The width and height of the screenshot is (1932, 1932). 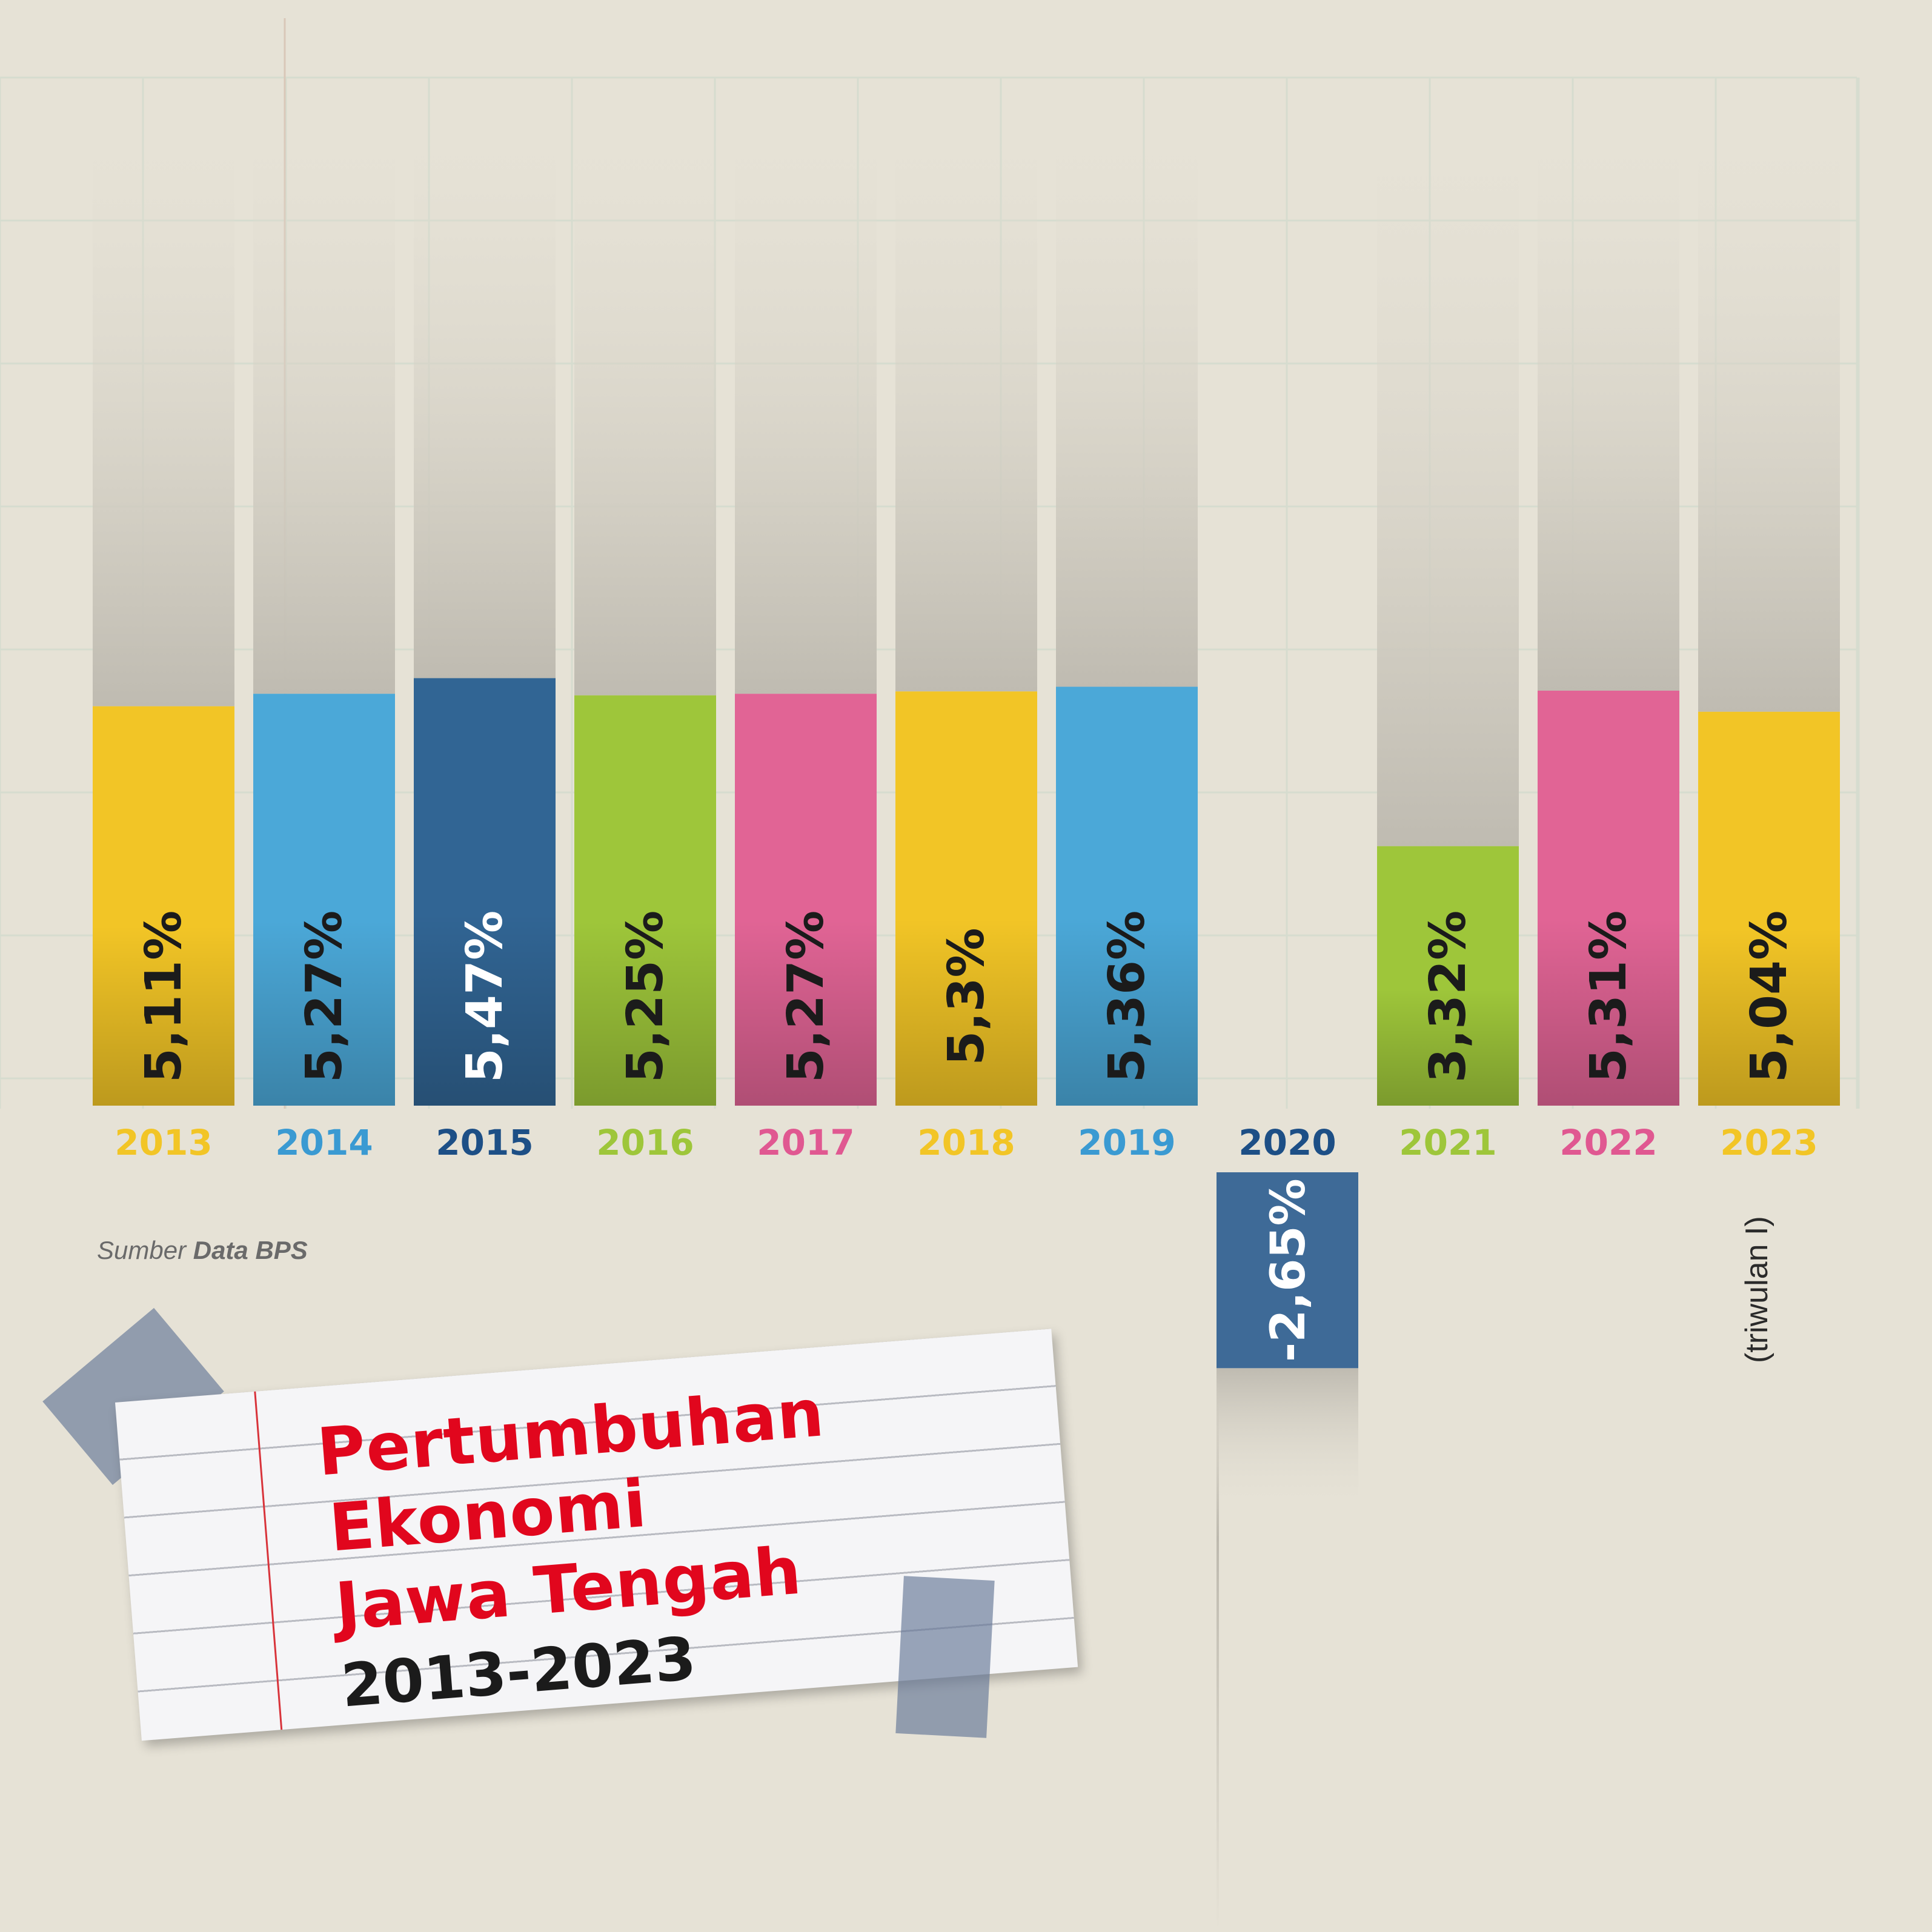 I want to click on bar-group: 3,32% 2021, so click(x=1448, y=627).